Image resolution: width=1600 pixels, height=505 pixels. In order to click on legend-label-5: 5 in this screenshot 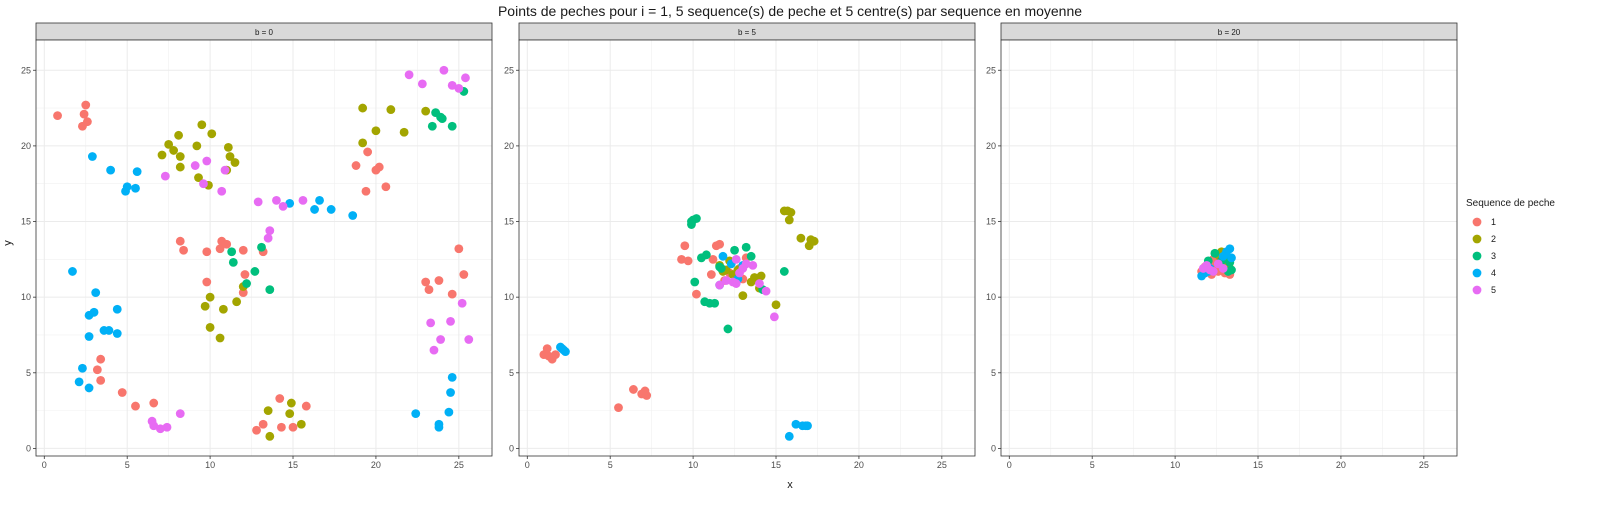, I will do `click(1493, 290)`.